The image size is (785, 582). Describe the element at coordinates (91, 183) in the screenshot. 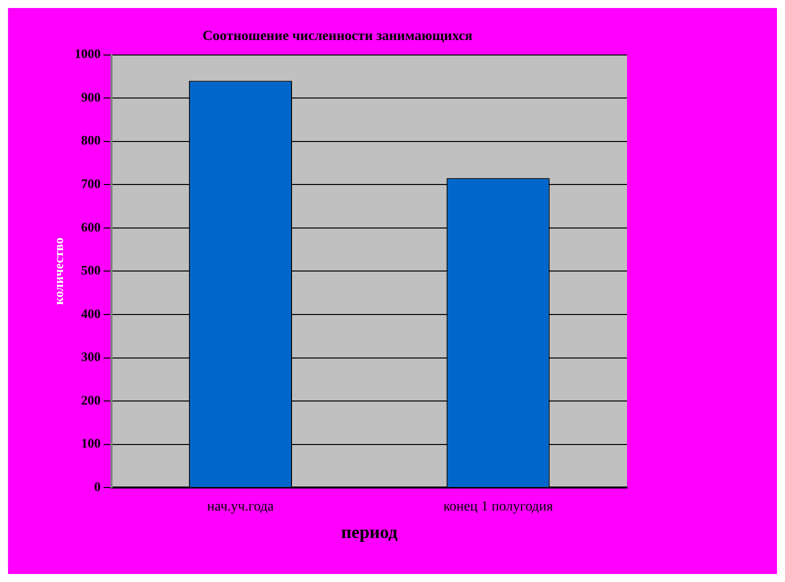

I see `y-tick-label: 700` at that location.